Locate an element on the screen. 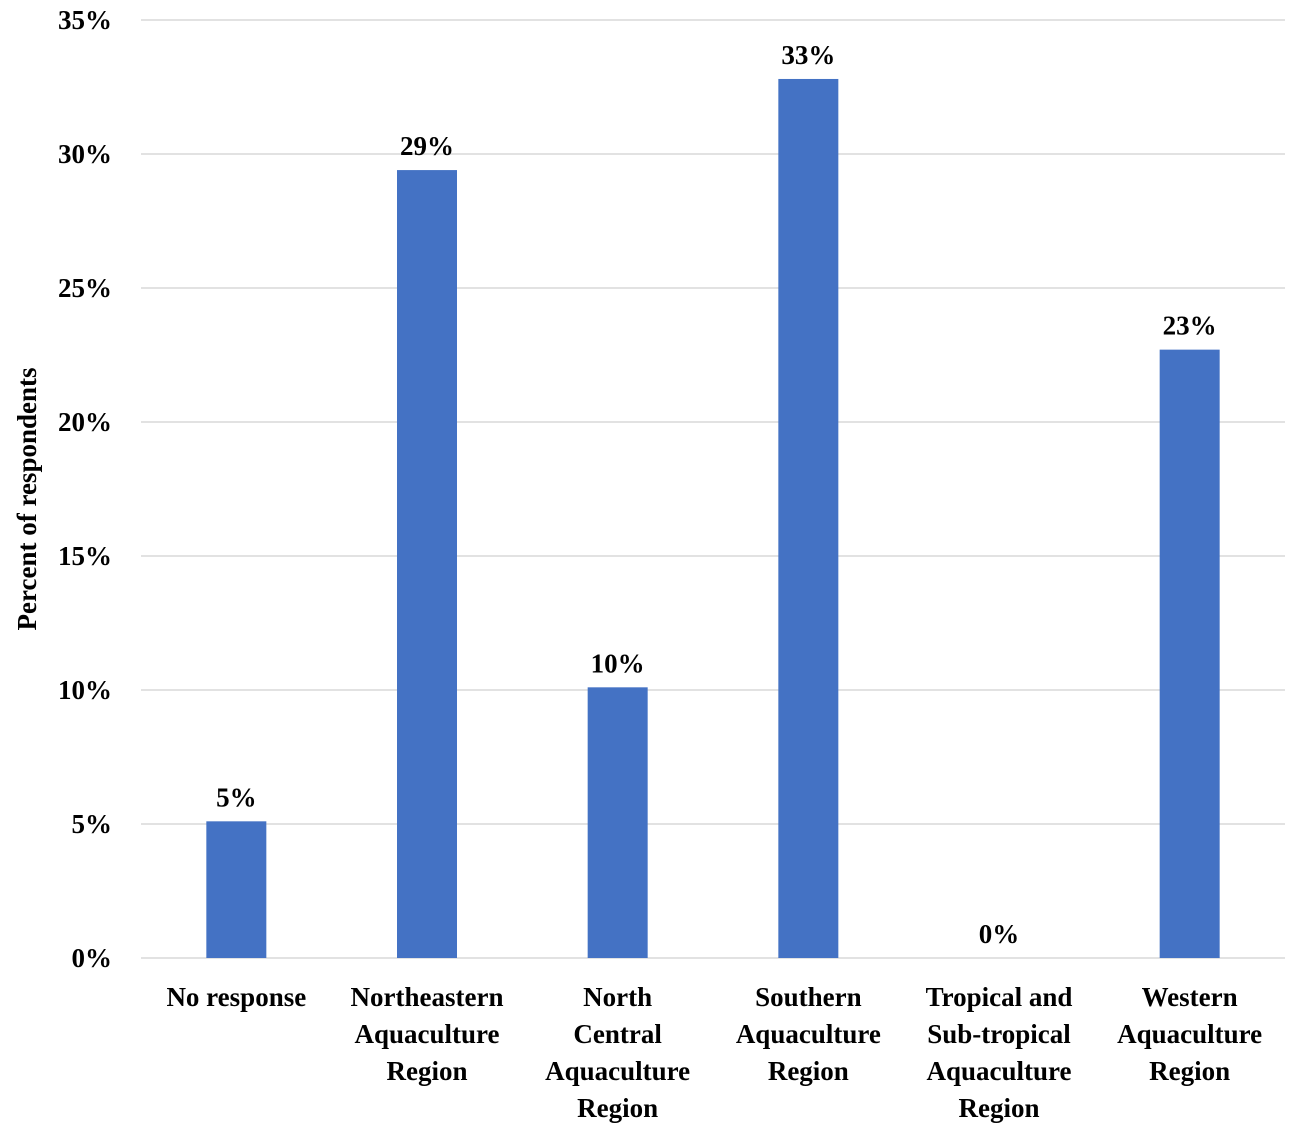  data-label: 29% is located at coordinates (427, 146).